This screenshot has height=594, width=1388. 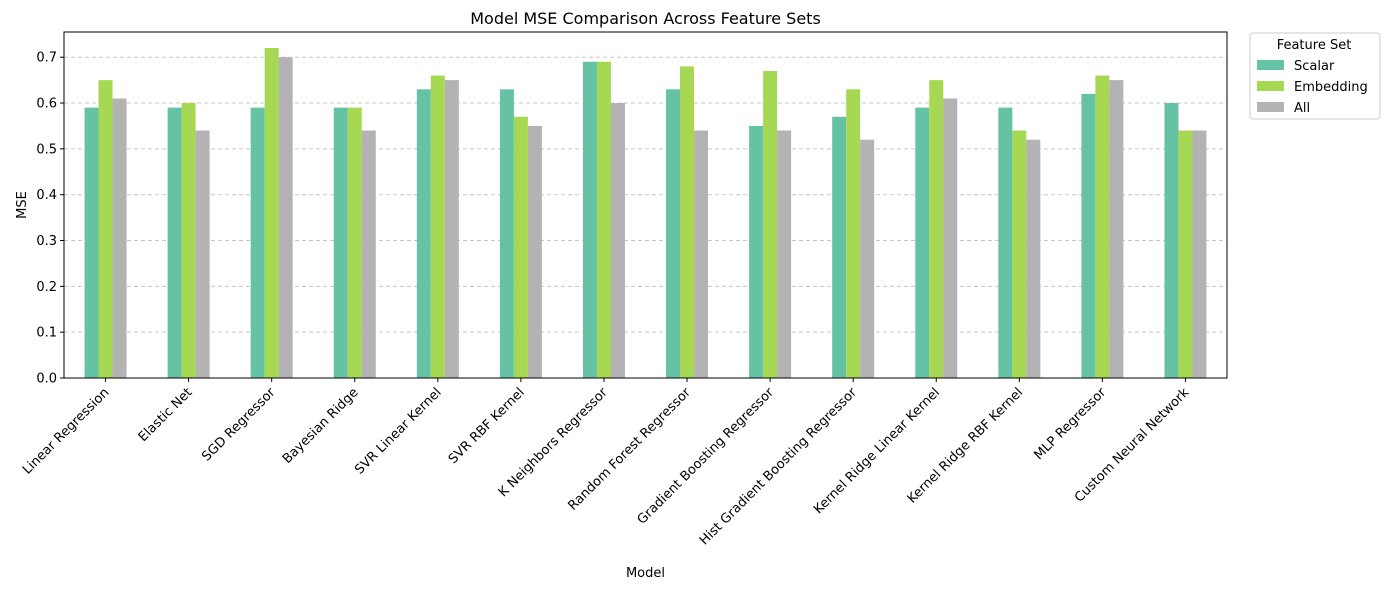 What do you see at coordinates (46, 58) in the screenshot?
I see `y-tick-label: 0.7` at bounding box center [46, 58].